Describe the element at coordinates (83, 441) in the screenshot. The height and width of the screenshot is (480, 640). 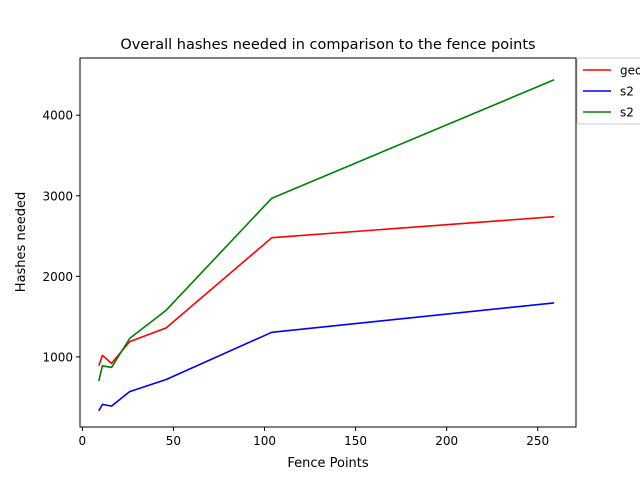
I see `x-tick-label: 0` at that location.